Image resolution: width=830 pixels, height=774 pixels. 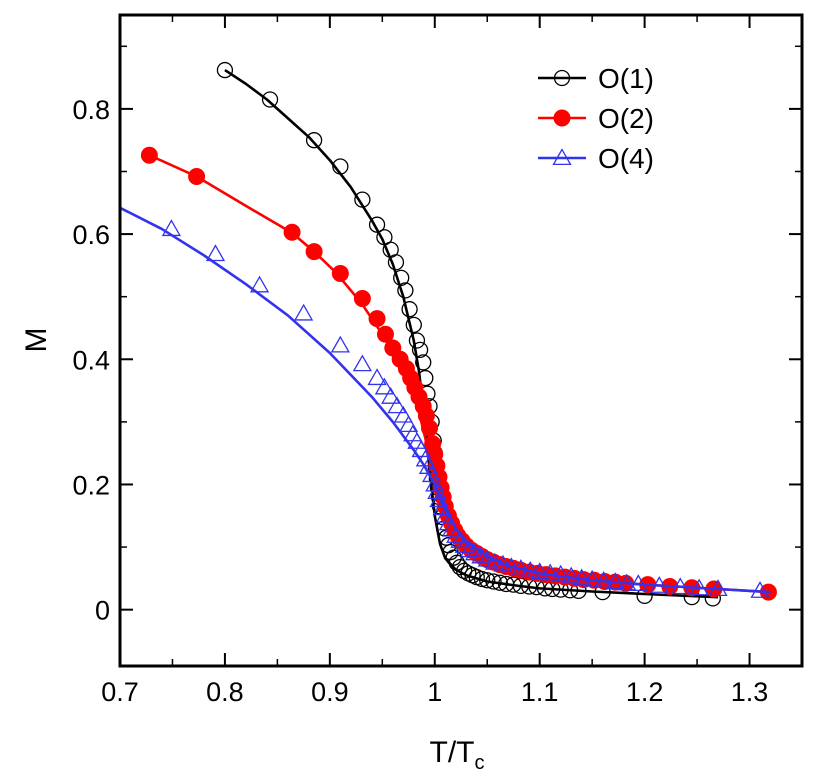 What do you see at coordinates (626, 118) in the screenshot?
I see `legend-label: O(2)` at bounding box center [626, 118].